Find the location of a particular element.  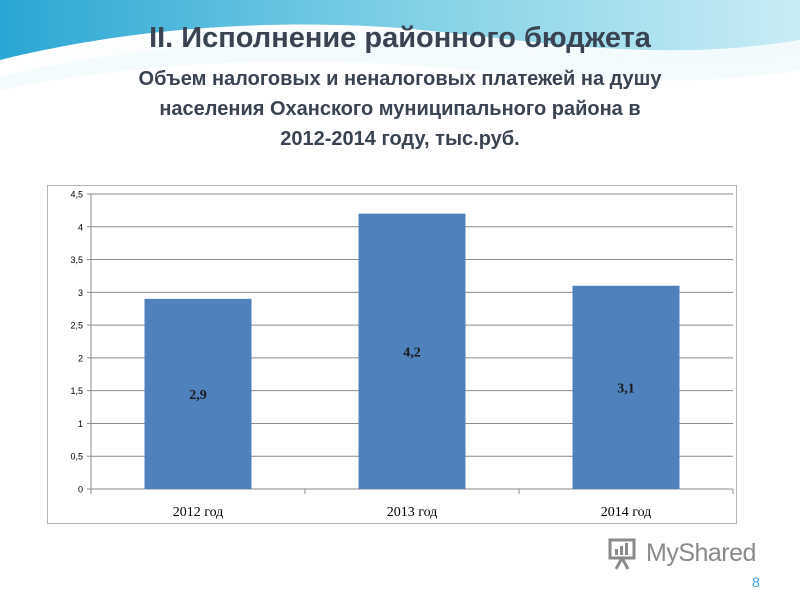

y-tick-label: 2,5 is located at coordinates (76, 326).